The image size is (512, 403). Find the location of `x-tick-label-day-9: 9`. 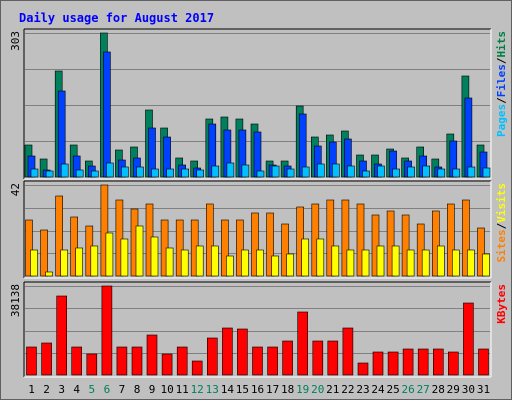

x-tick-label-day-9: 9 is located at coordinates (152, 389).